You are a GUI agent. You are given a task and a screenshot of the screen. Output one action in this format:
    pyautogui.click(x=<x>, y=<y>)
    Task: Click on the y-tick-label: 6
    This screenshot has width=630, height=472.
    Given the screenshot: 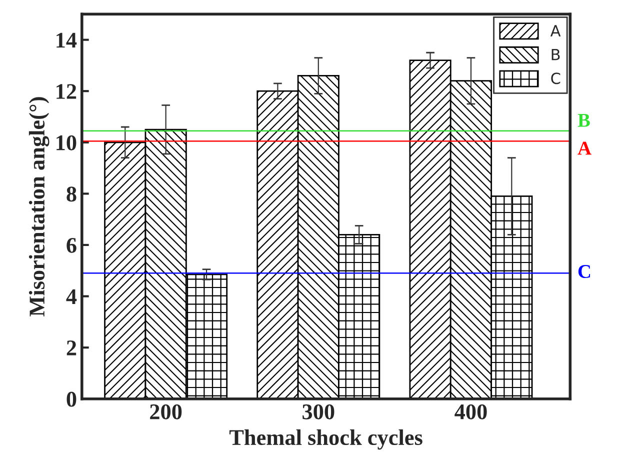 What is the action you would take?
    pyautogui.click(x=71, y=245)
    